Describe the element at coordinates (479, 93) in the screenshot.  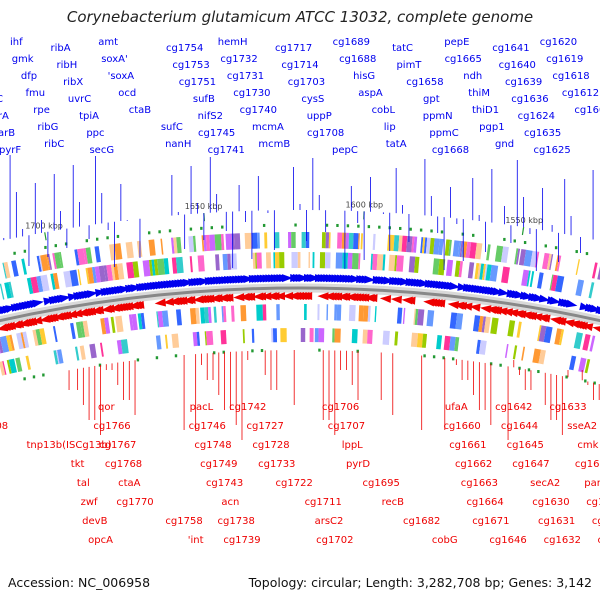
I see `forward-gene-label: thiM` at that location.